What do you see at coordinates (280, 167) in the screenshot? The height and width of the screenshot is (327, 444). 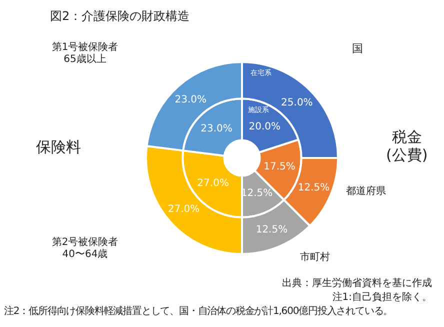 I see `text: 17.5%` at bounding box center [280, 167].